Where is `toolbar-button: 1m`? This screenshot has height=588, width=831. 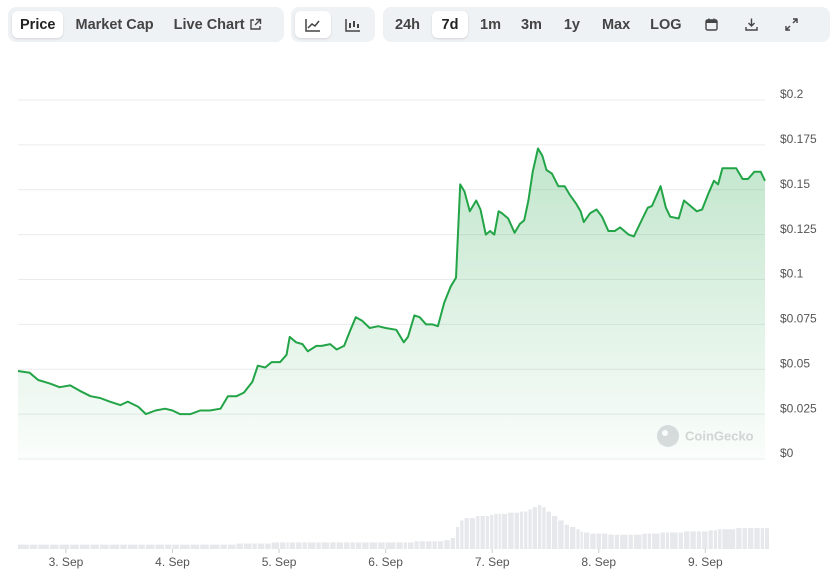
toolbar-button: 1m is located at coordinates (490, 24).